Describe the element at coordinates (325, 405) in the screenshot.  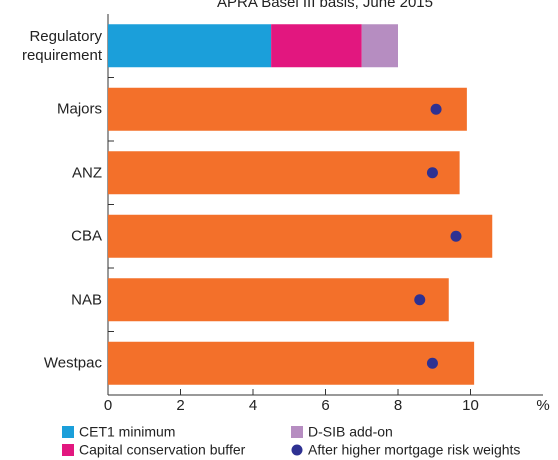
I see `x-tick-label: 6` at that location.